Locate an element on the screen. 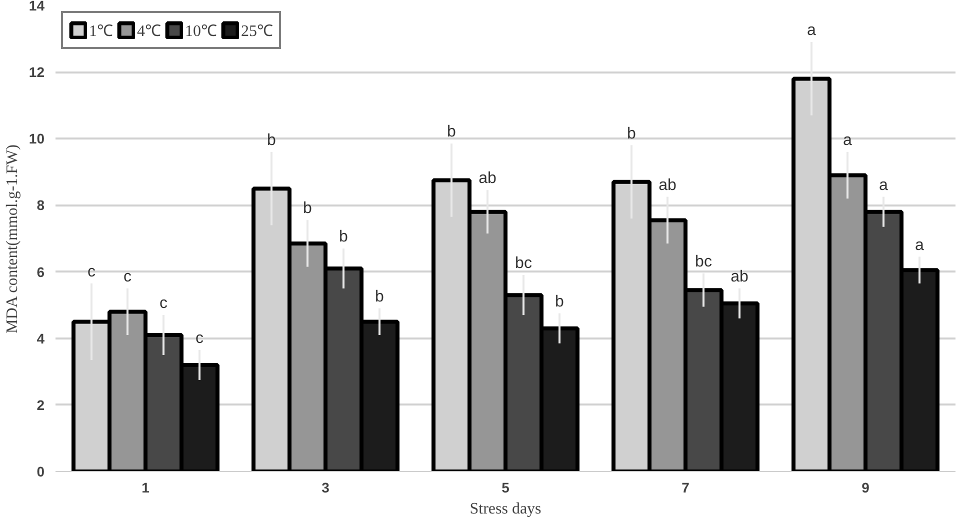 This screenshot has height=523, width=964. x-axis-title: Stress days is located at coordinates (506, 509).